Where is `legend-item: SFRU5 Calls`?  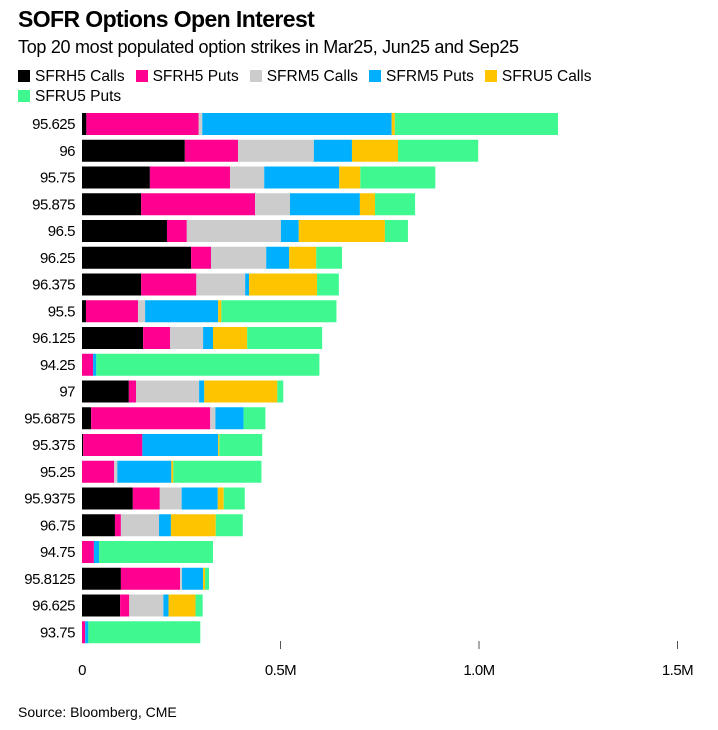 legend-item: SFRU5 Calls is located at coordinates (538, 77).